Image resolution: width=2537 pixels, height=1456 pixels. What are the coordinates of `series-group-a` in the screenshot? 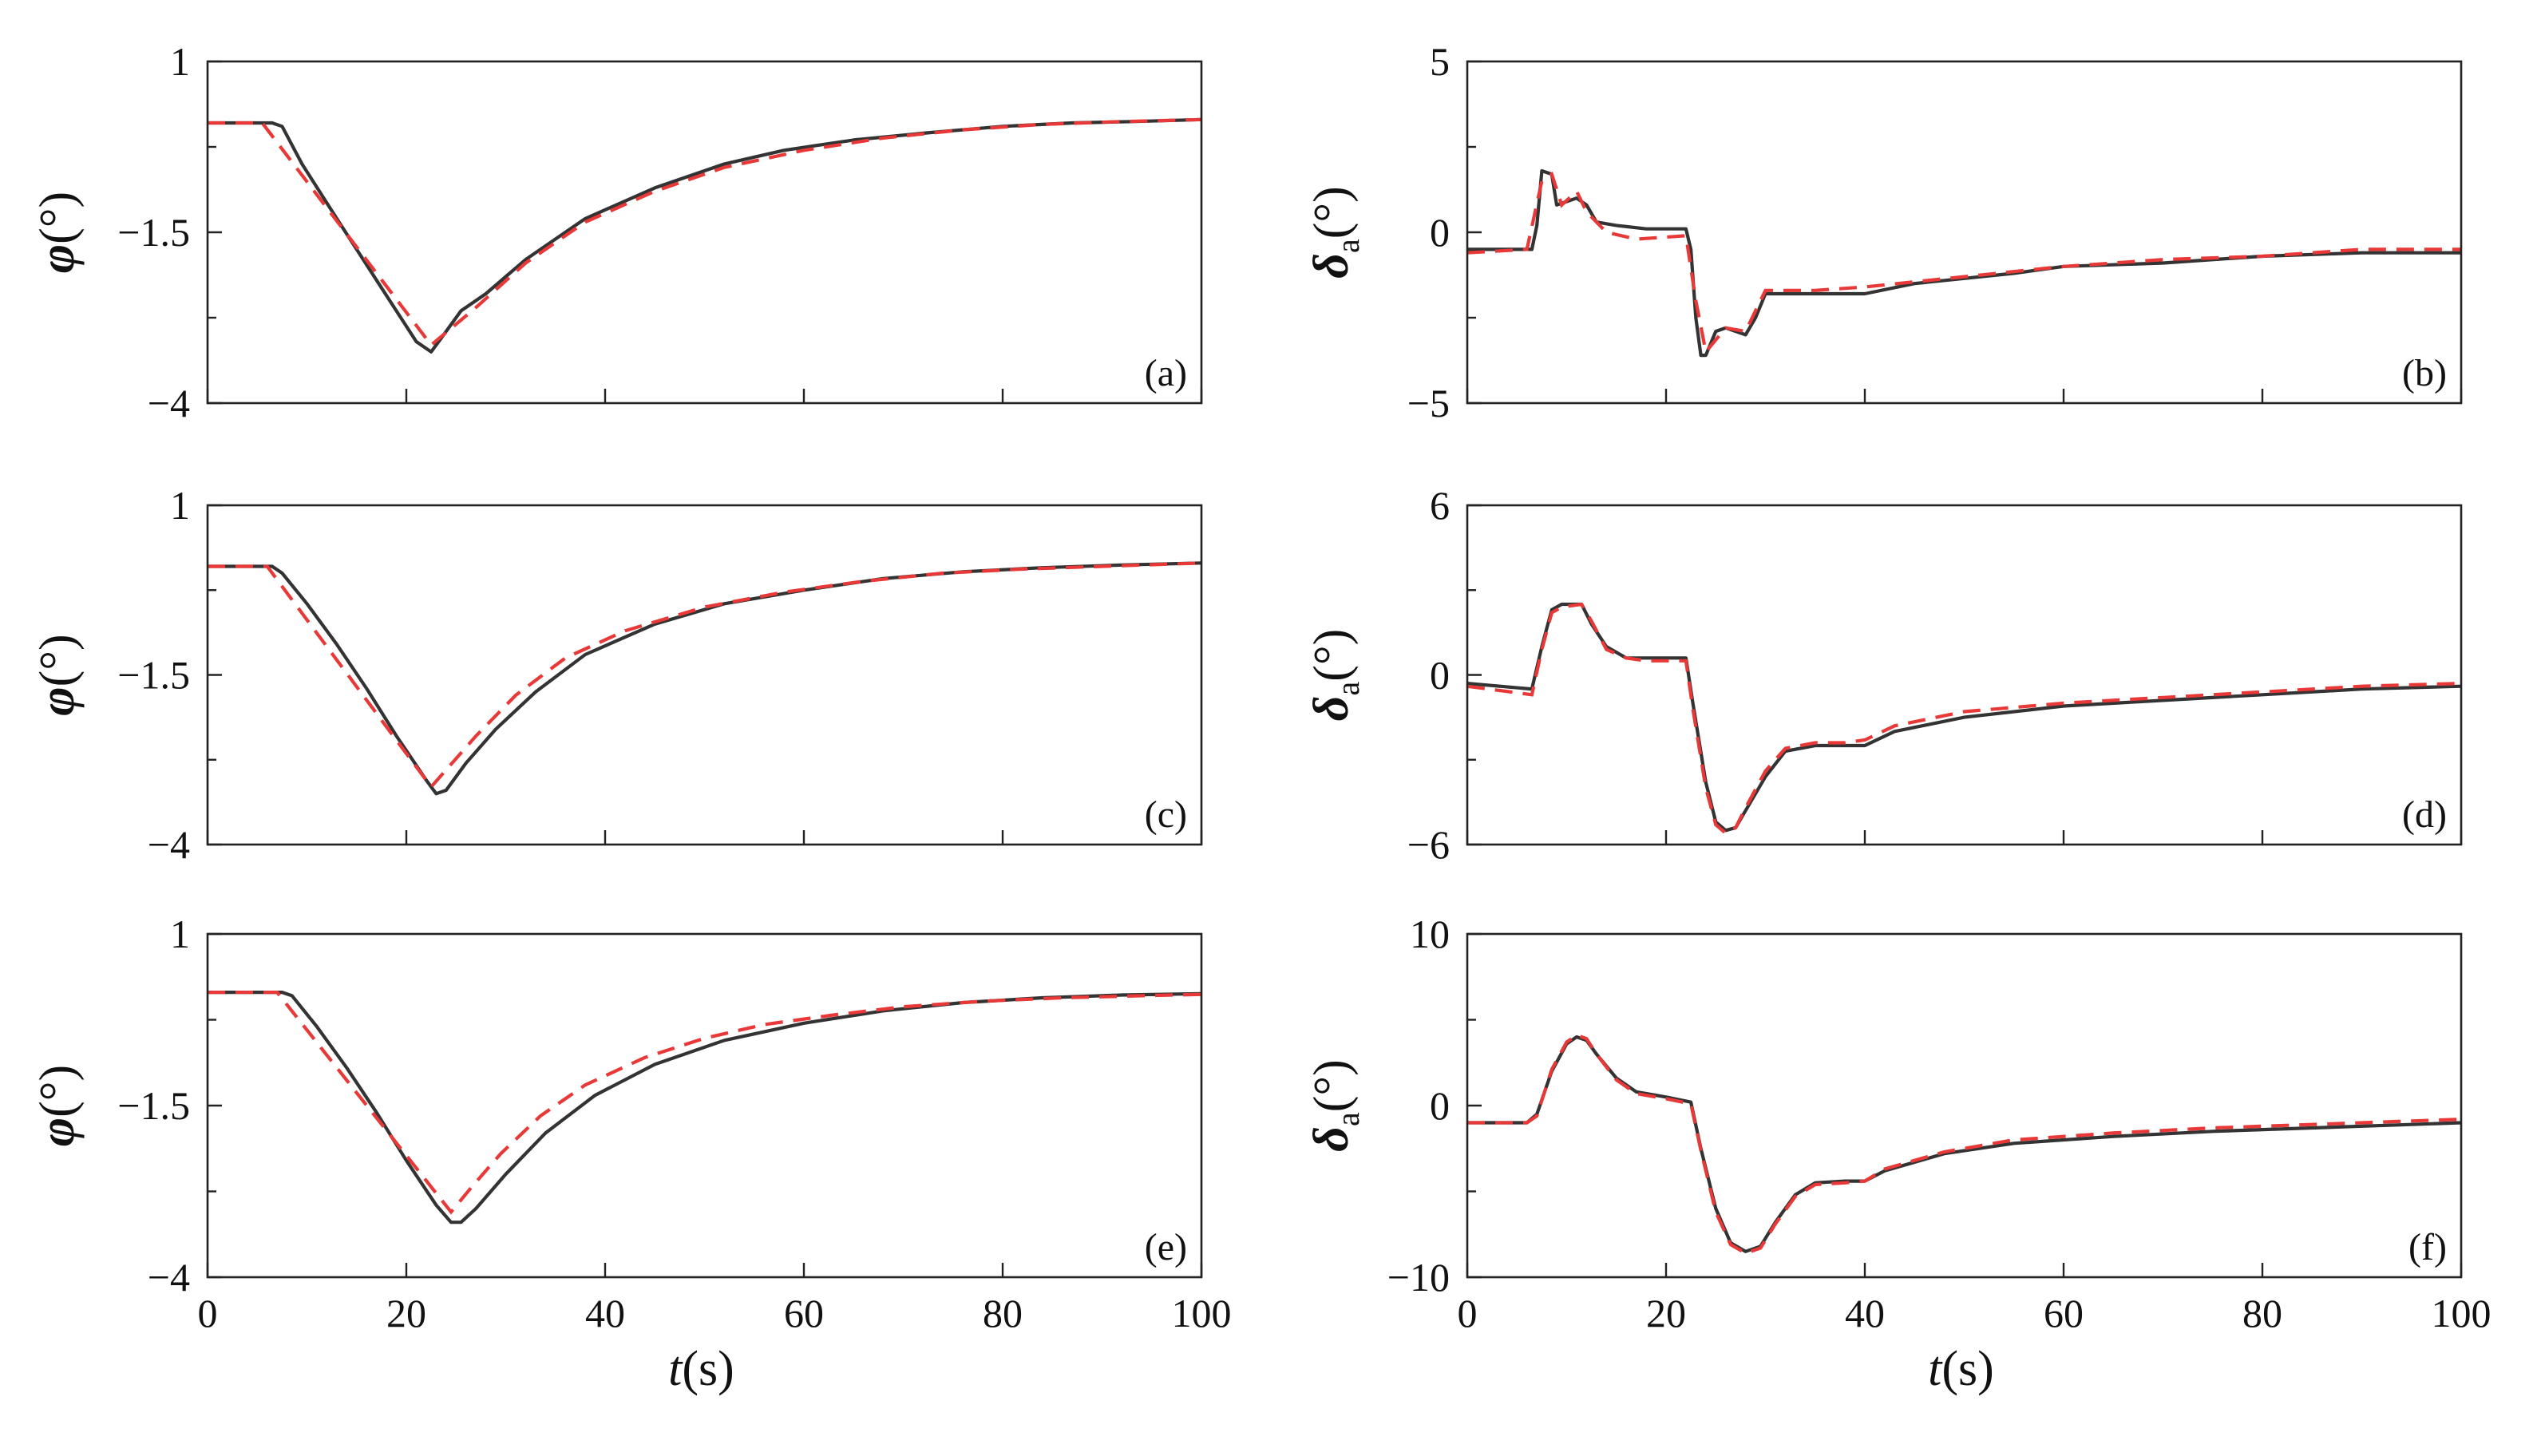 It's located at (704, 236).